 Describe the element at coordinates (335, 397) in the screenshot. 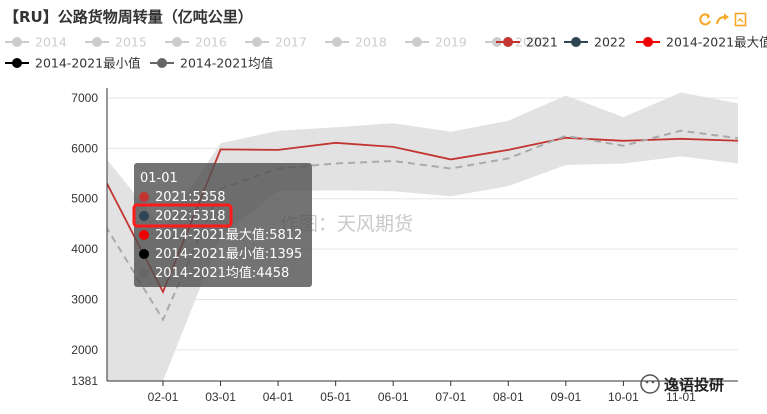

I see `x-tick-label: 05-01` at that location.